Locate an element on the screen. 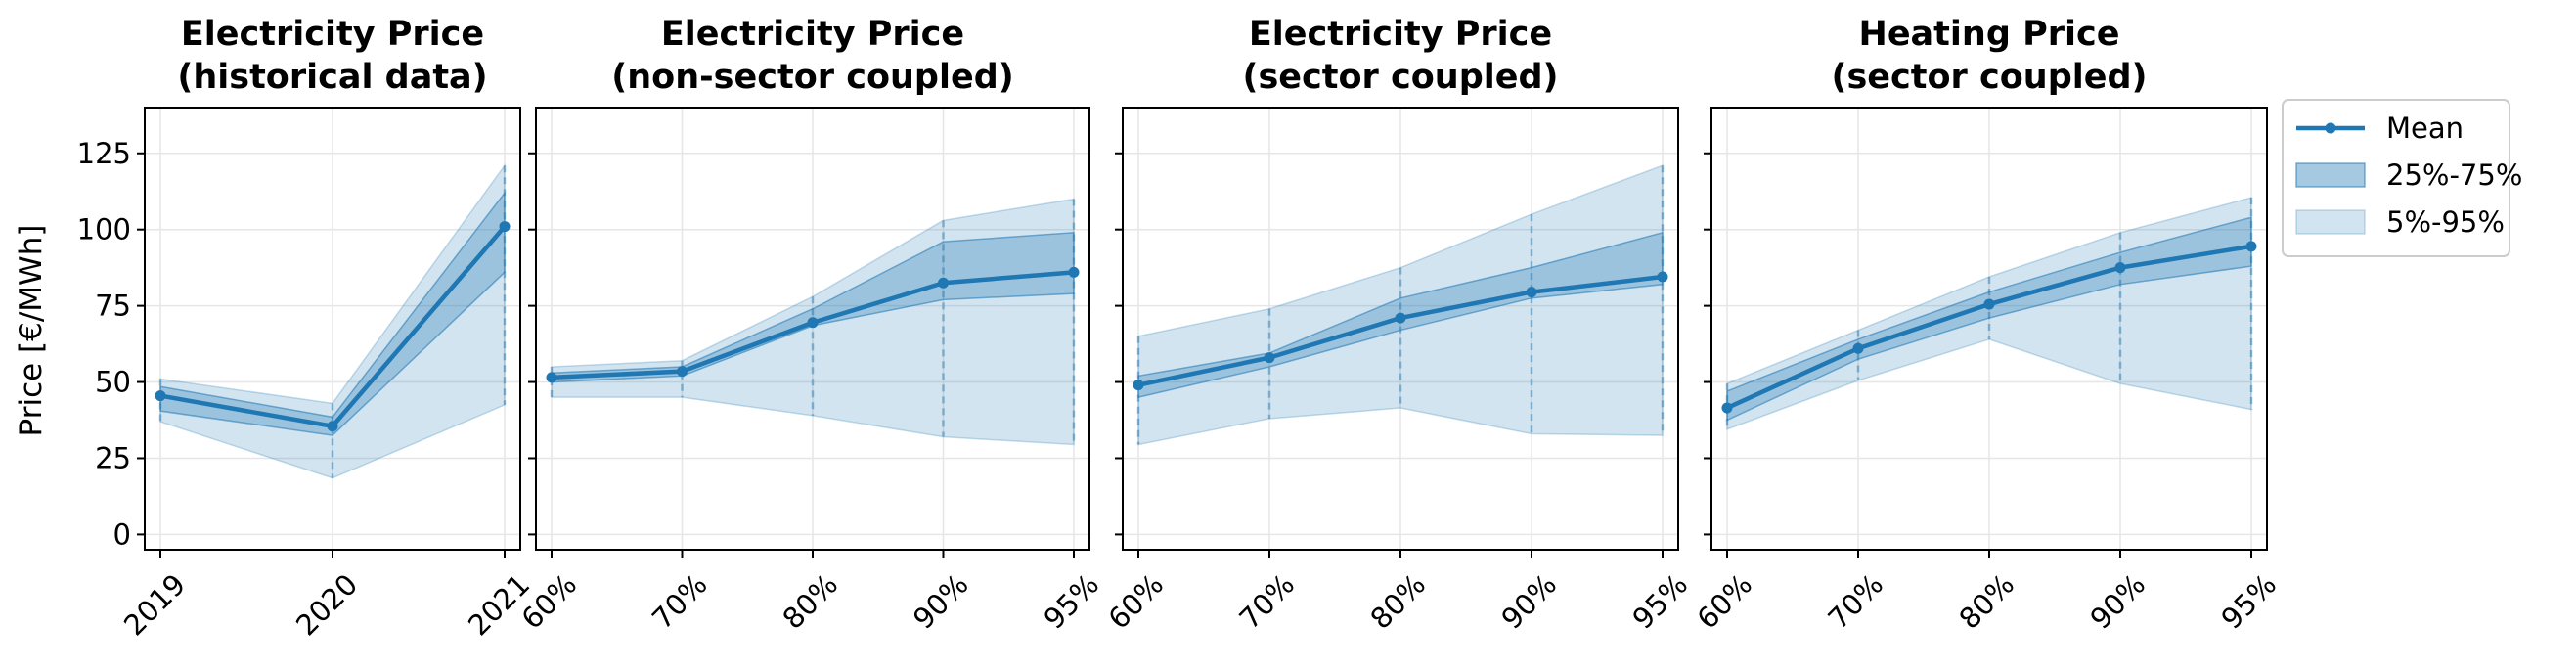  x-tick-label: 2020 is located at coordinates (326, 604).